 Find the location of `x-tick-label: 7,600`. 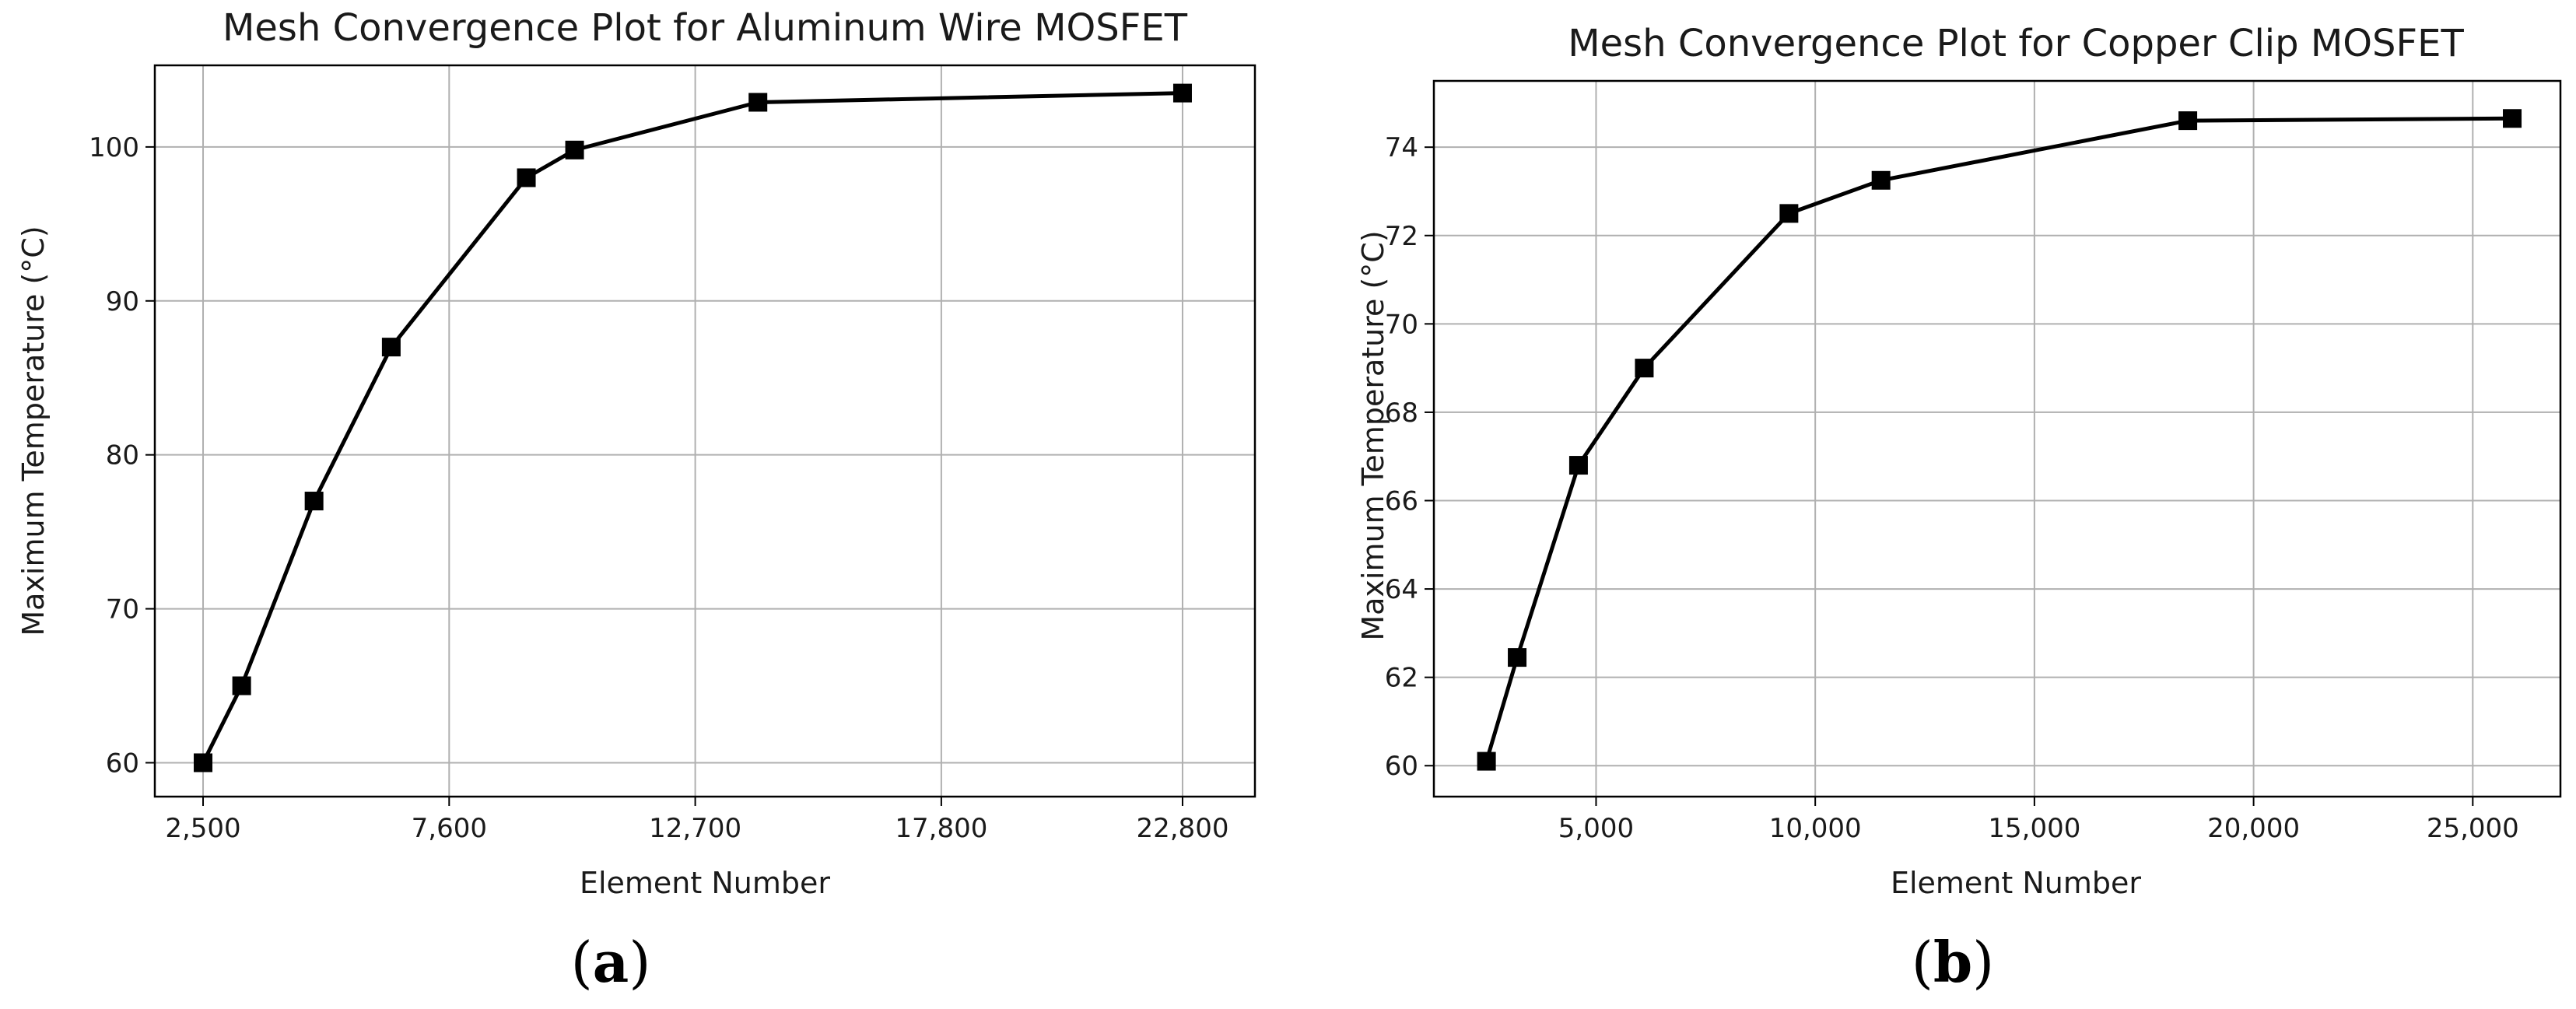

x-tick-label: 7,600 is located at coordinates (449, 828).